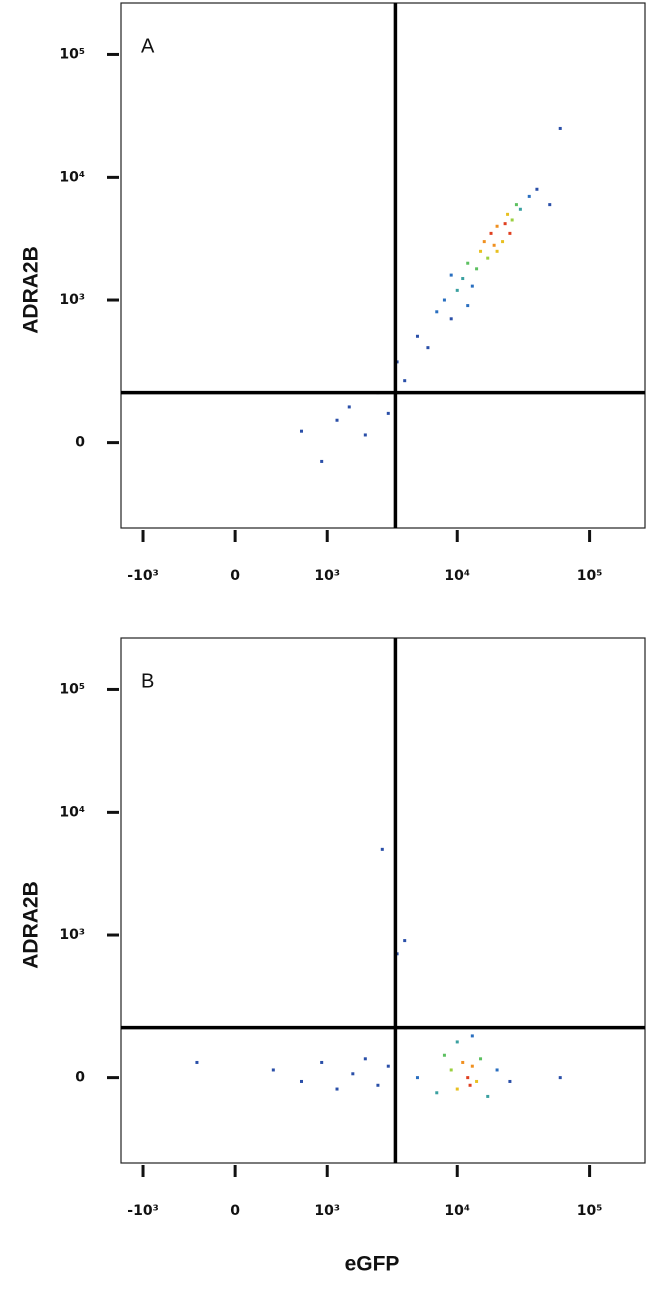 The width and height of the screenshot is (650, 1291). Describe the element at coordinates (147, 681) in the screenshot. I see `panel-label: B` at that location.